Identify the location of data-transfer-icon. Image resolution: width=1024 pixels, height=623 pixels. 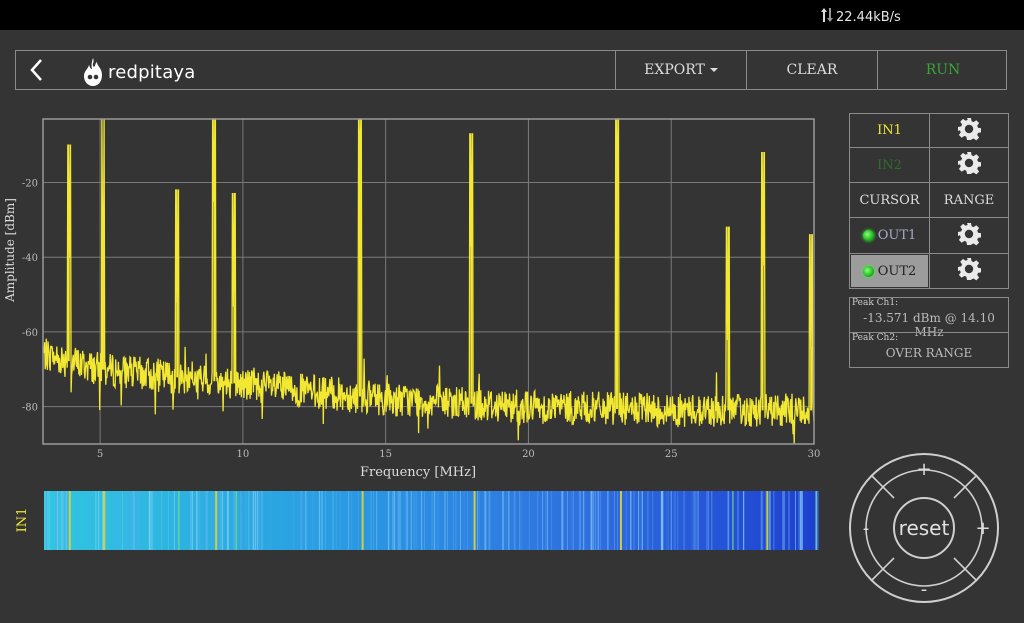
(827, 17).